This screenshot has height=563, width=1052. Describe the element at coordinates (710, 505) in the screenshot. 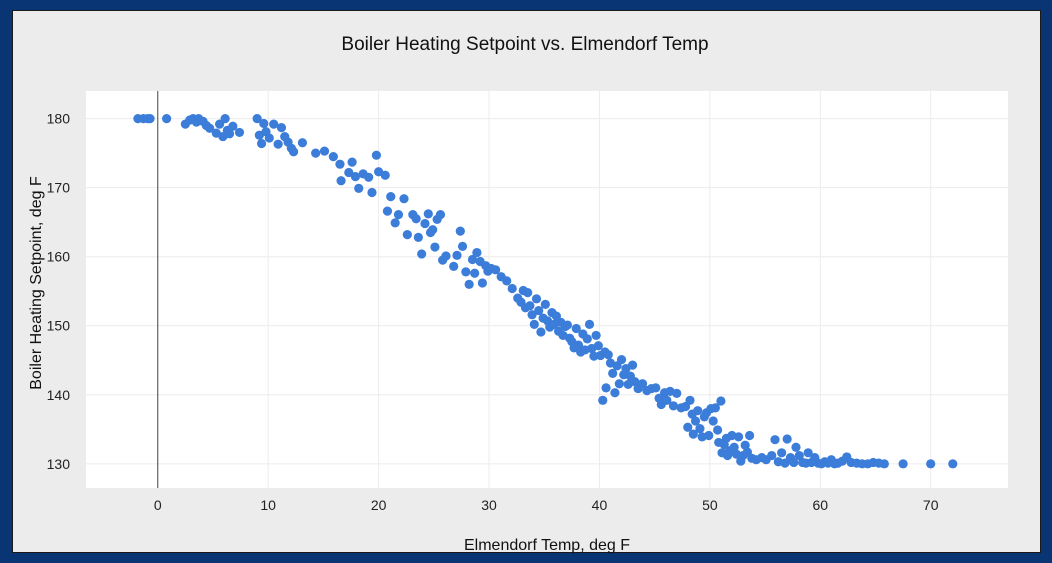

I see `x-tick-label: 50` at that location.